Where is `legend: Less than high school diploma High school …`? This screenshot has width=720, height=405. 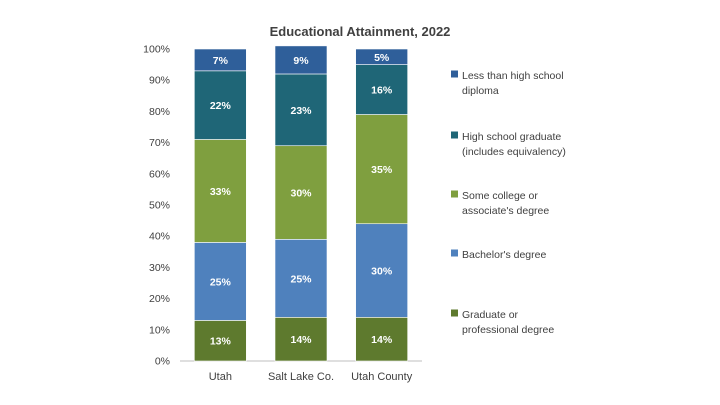 legend: Less than high school diploma High school … is located at coordinates (508, 203).